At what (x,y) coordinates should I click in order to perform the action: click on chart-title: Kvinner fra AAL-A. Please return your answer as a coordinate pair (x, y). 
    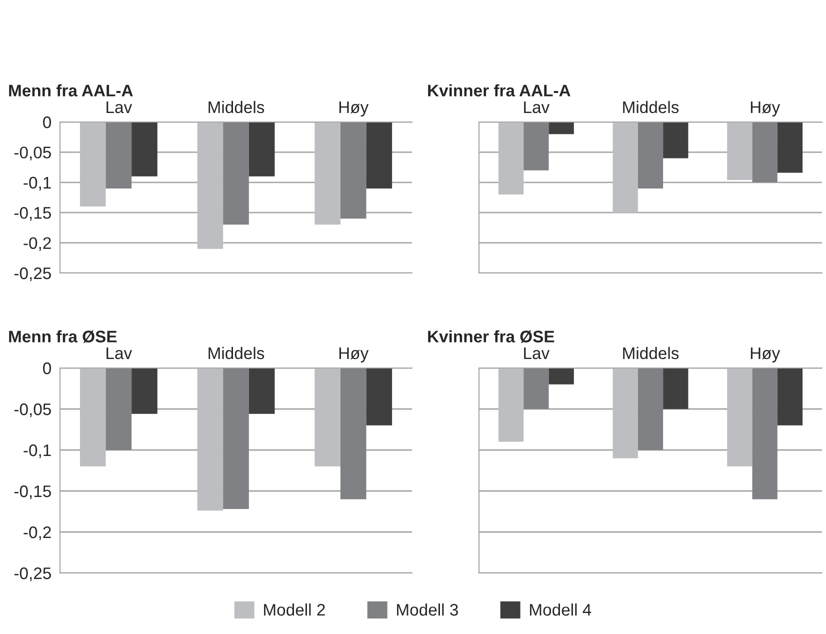
    Looking at the image, I should click on (499, 90).